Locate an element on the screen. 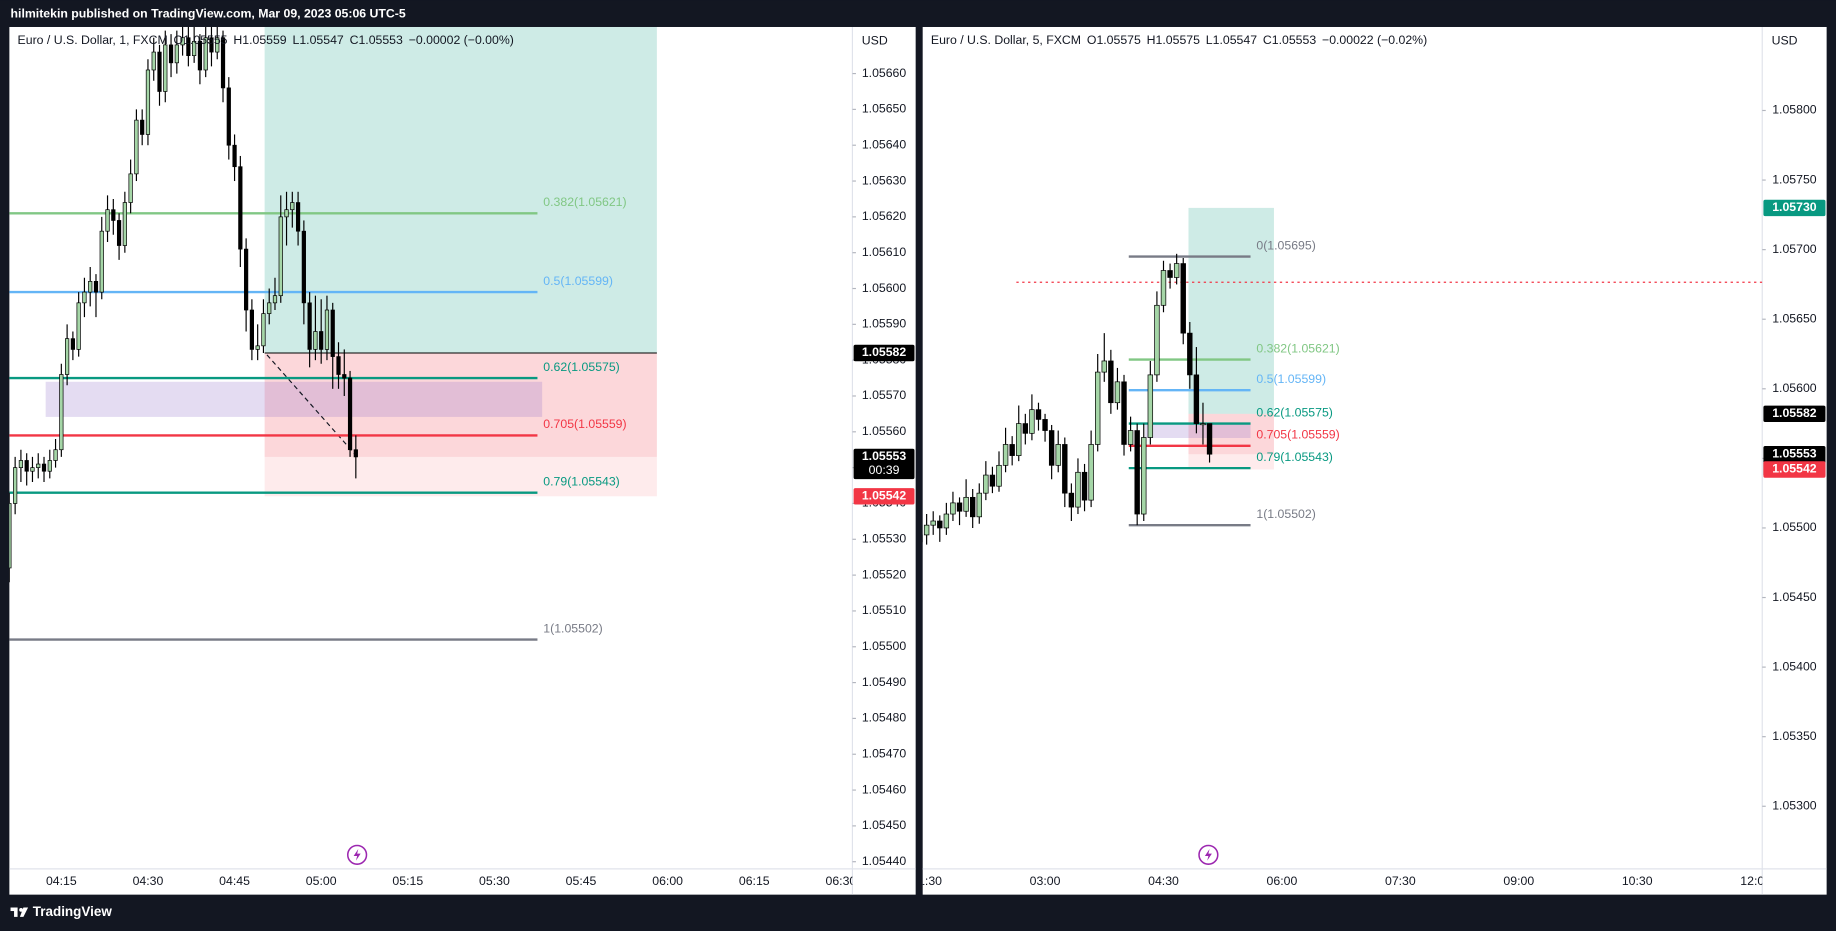  highlight-box is located at coordinates (294, 399).